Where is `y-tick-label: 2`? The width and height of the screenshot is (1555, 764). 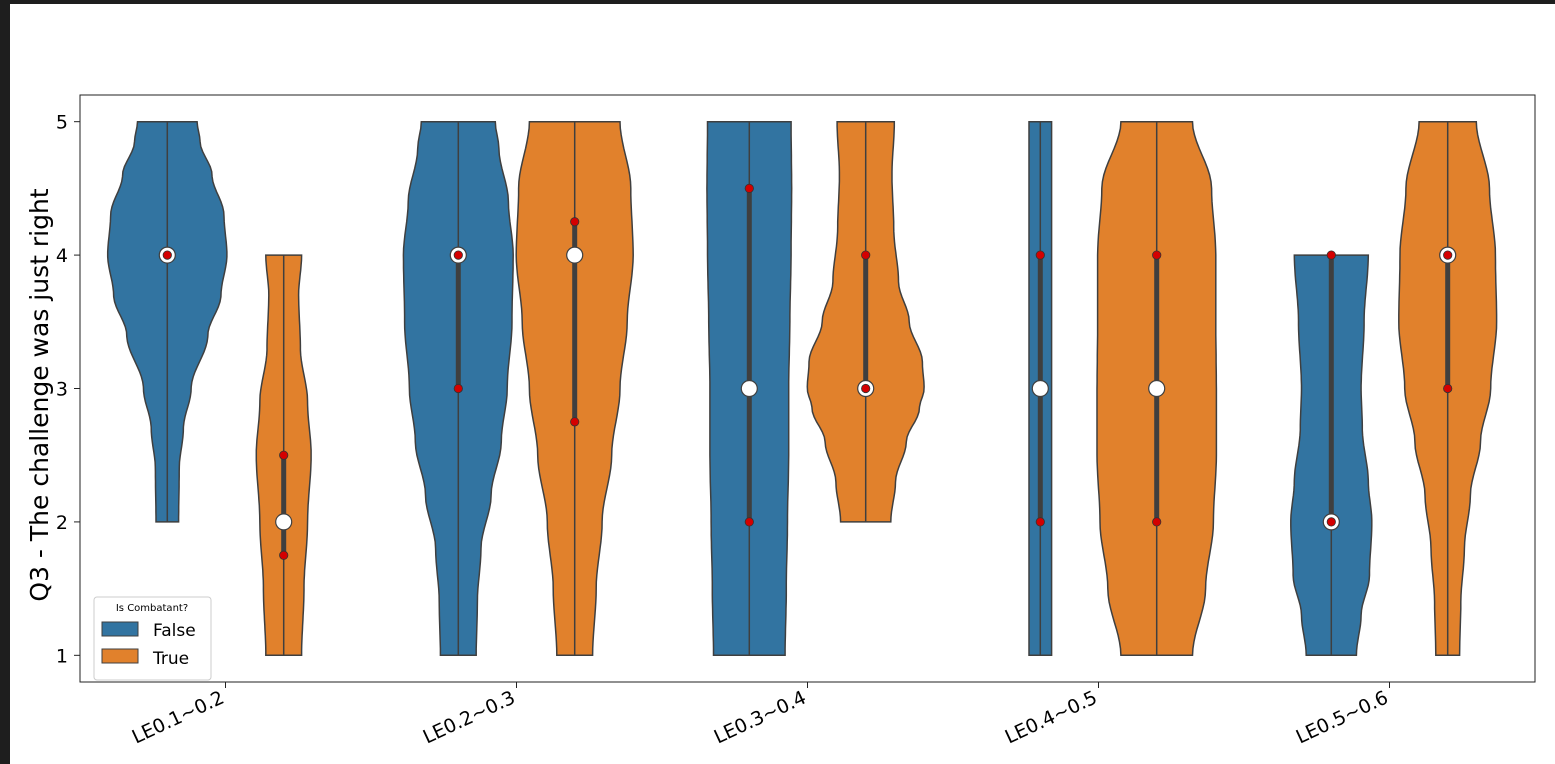
y-tick-label: 2 is located at coordinates (62, 523).